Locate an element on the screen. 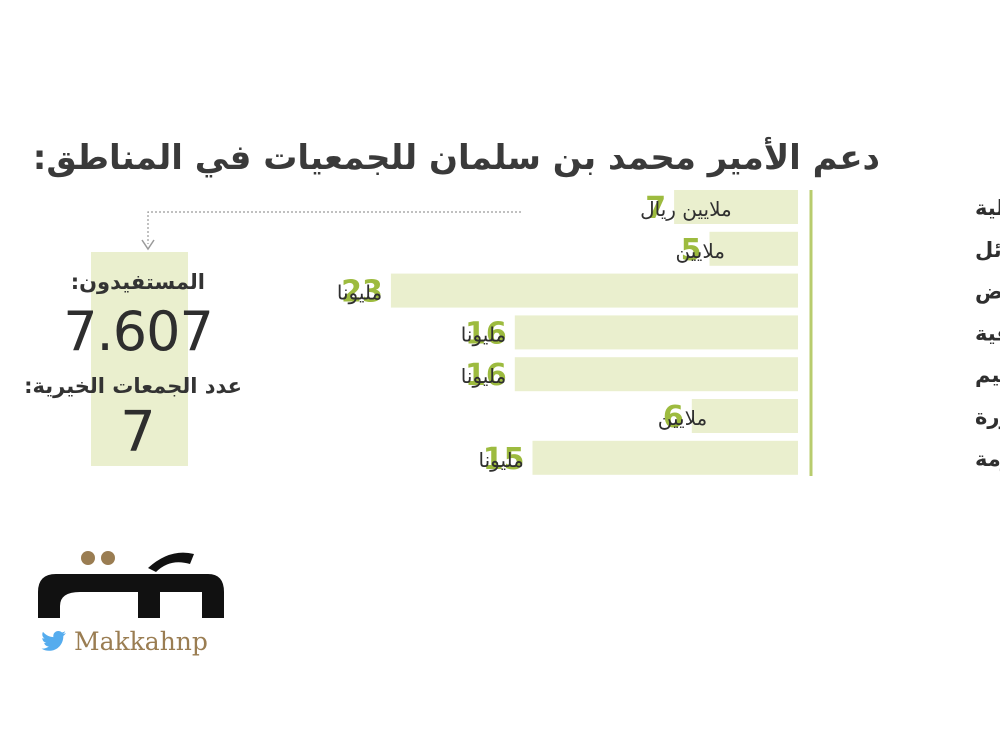 This screenshot has height=750, width=1000. value-label-5: 6 is located at coordinates (673, 417).